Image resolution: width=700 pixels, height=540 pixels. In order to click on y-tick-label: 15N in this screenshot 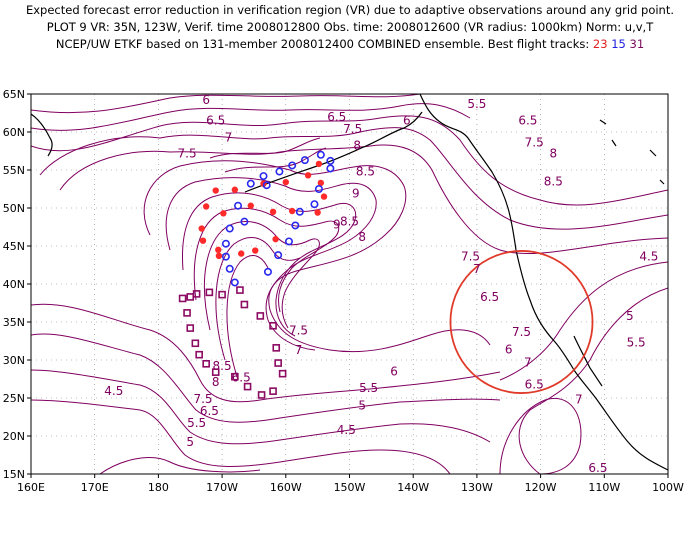, I will do `click(14, 474)`.